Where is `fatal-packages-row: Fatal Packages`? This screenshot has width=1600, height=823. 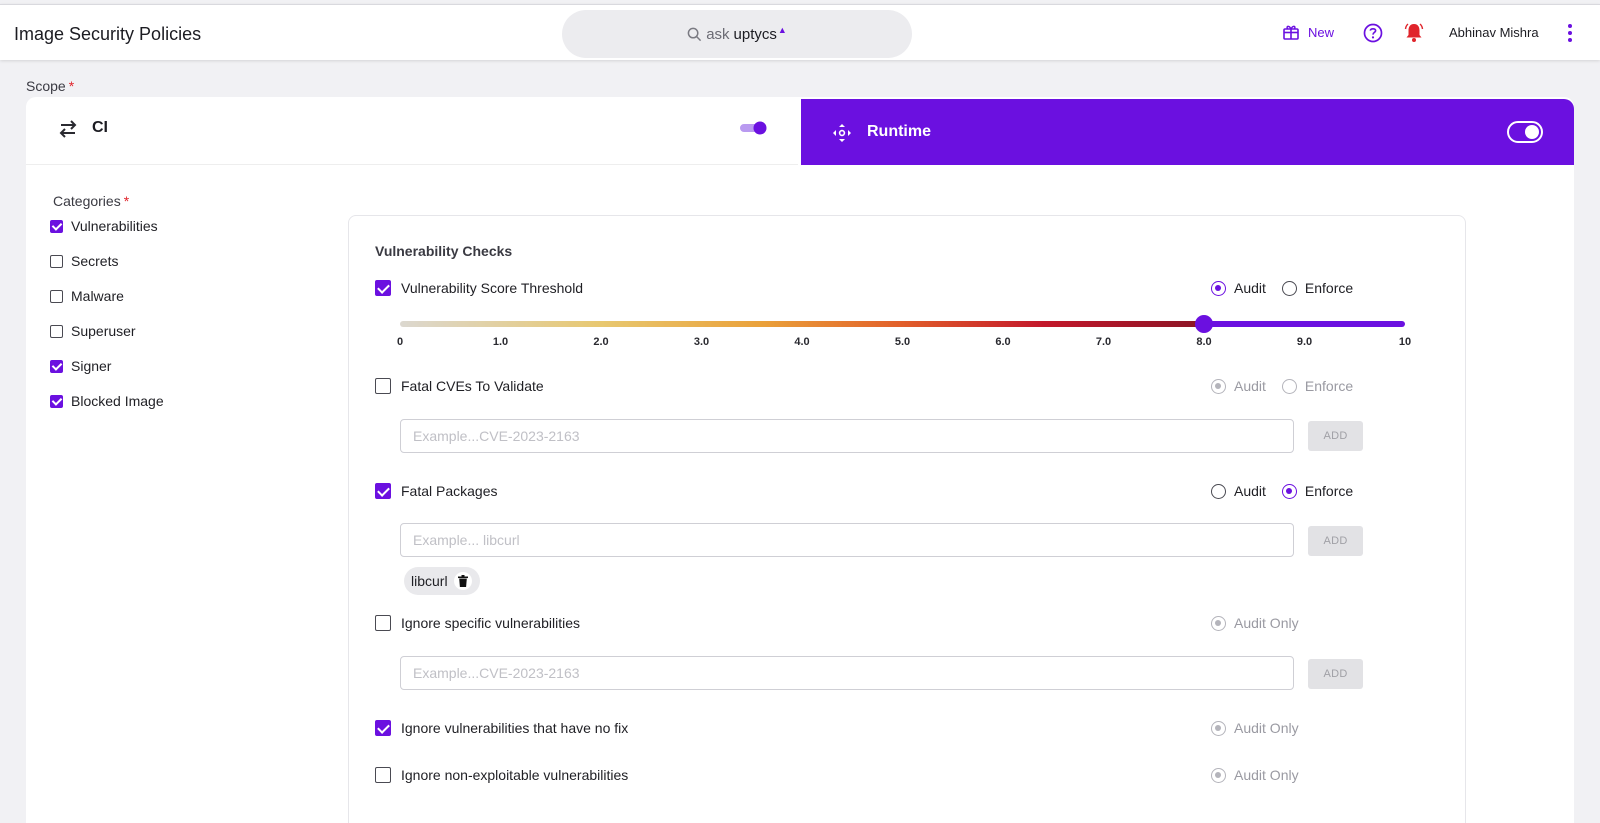 fatal-packages-row: Fatal Packages is located at coordinates (436, 491).